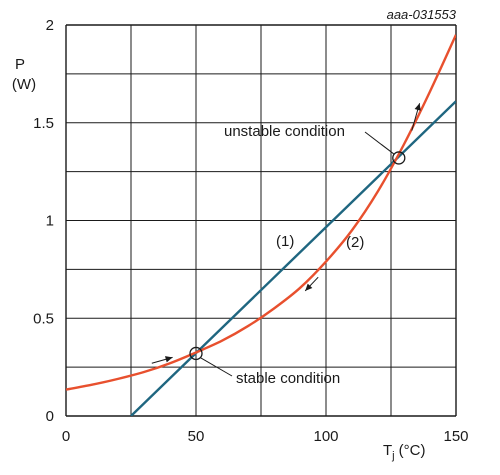  Describe the element at coordinates (325, 436) in the screenshot. I see `x-tick-label: 100` at that location.